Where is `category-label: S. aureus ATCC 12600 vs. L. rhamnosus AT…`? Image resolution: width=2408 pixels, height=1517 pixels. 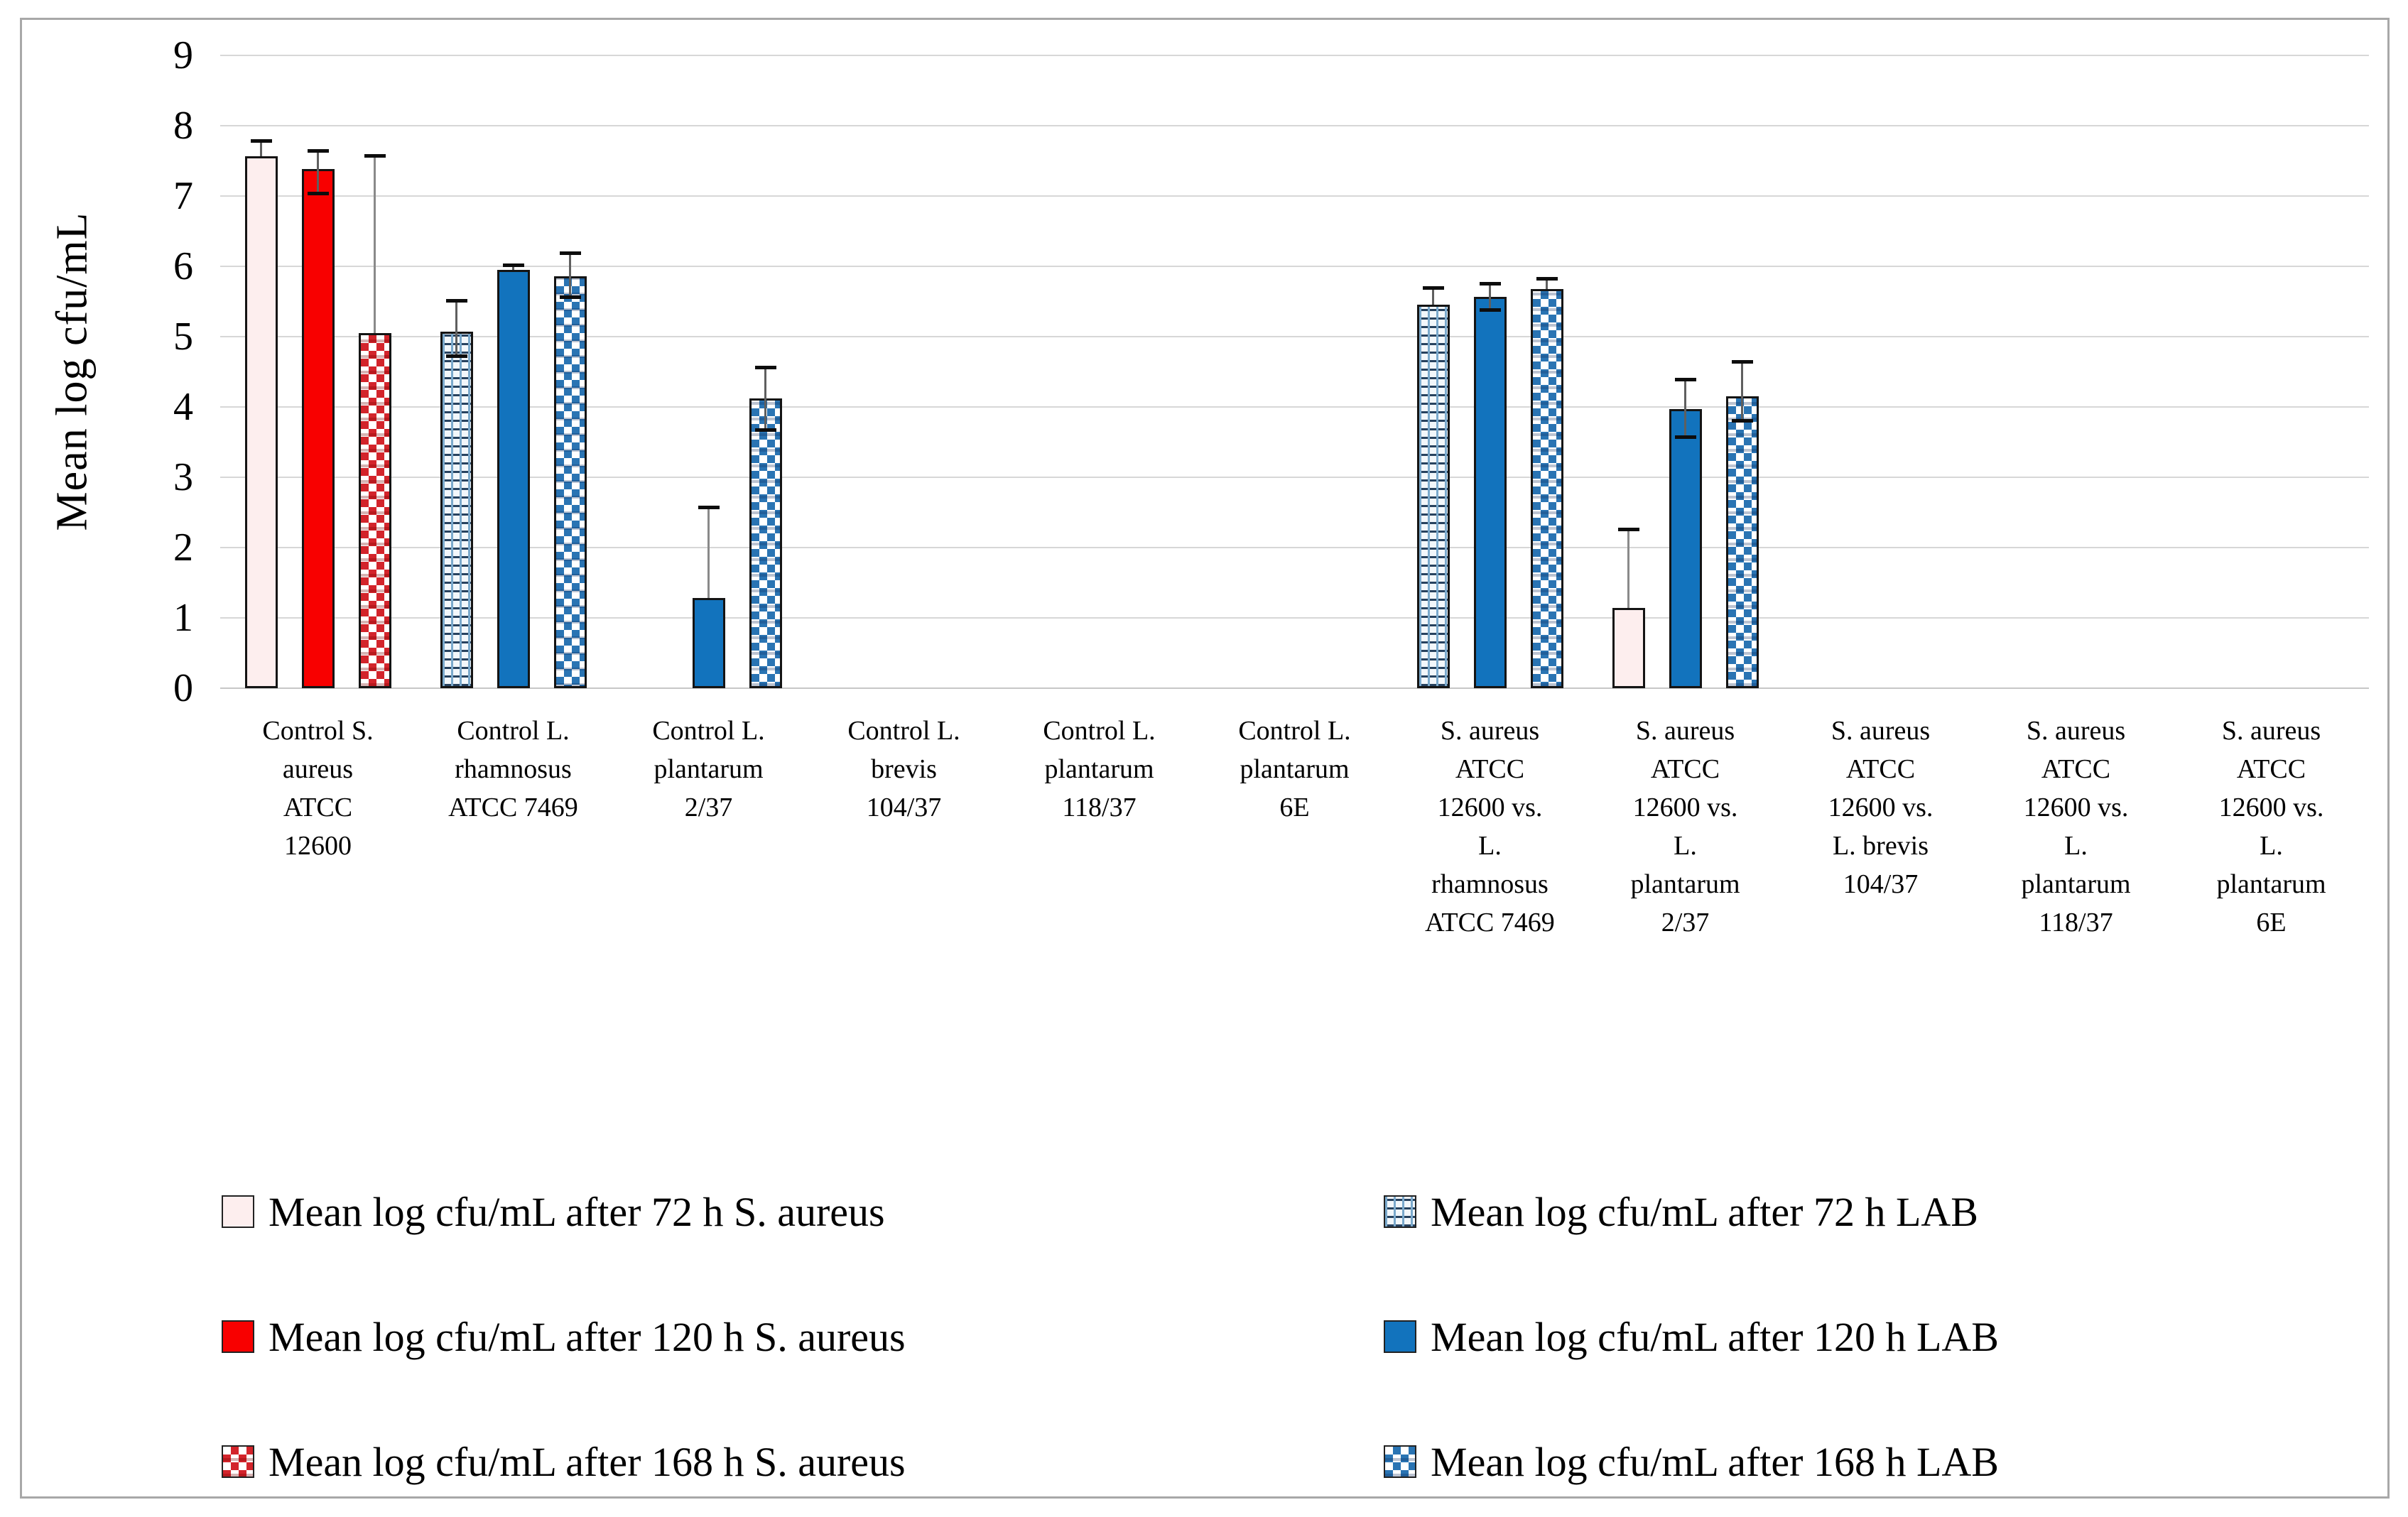
category-label: S. aureus ATCC 12600 vs. L. rhamnosus AT… is located at coordinates (1490, 826).